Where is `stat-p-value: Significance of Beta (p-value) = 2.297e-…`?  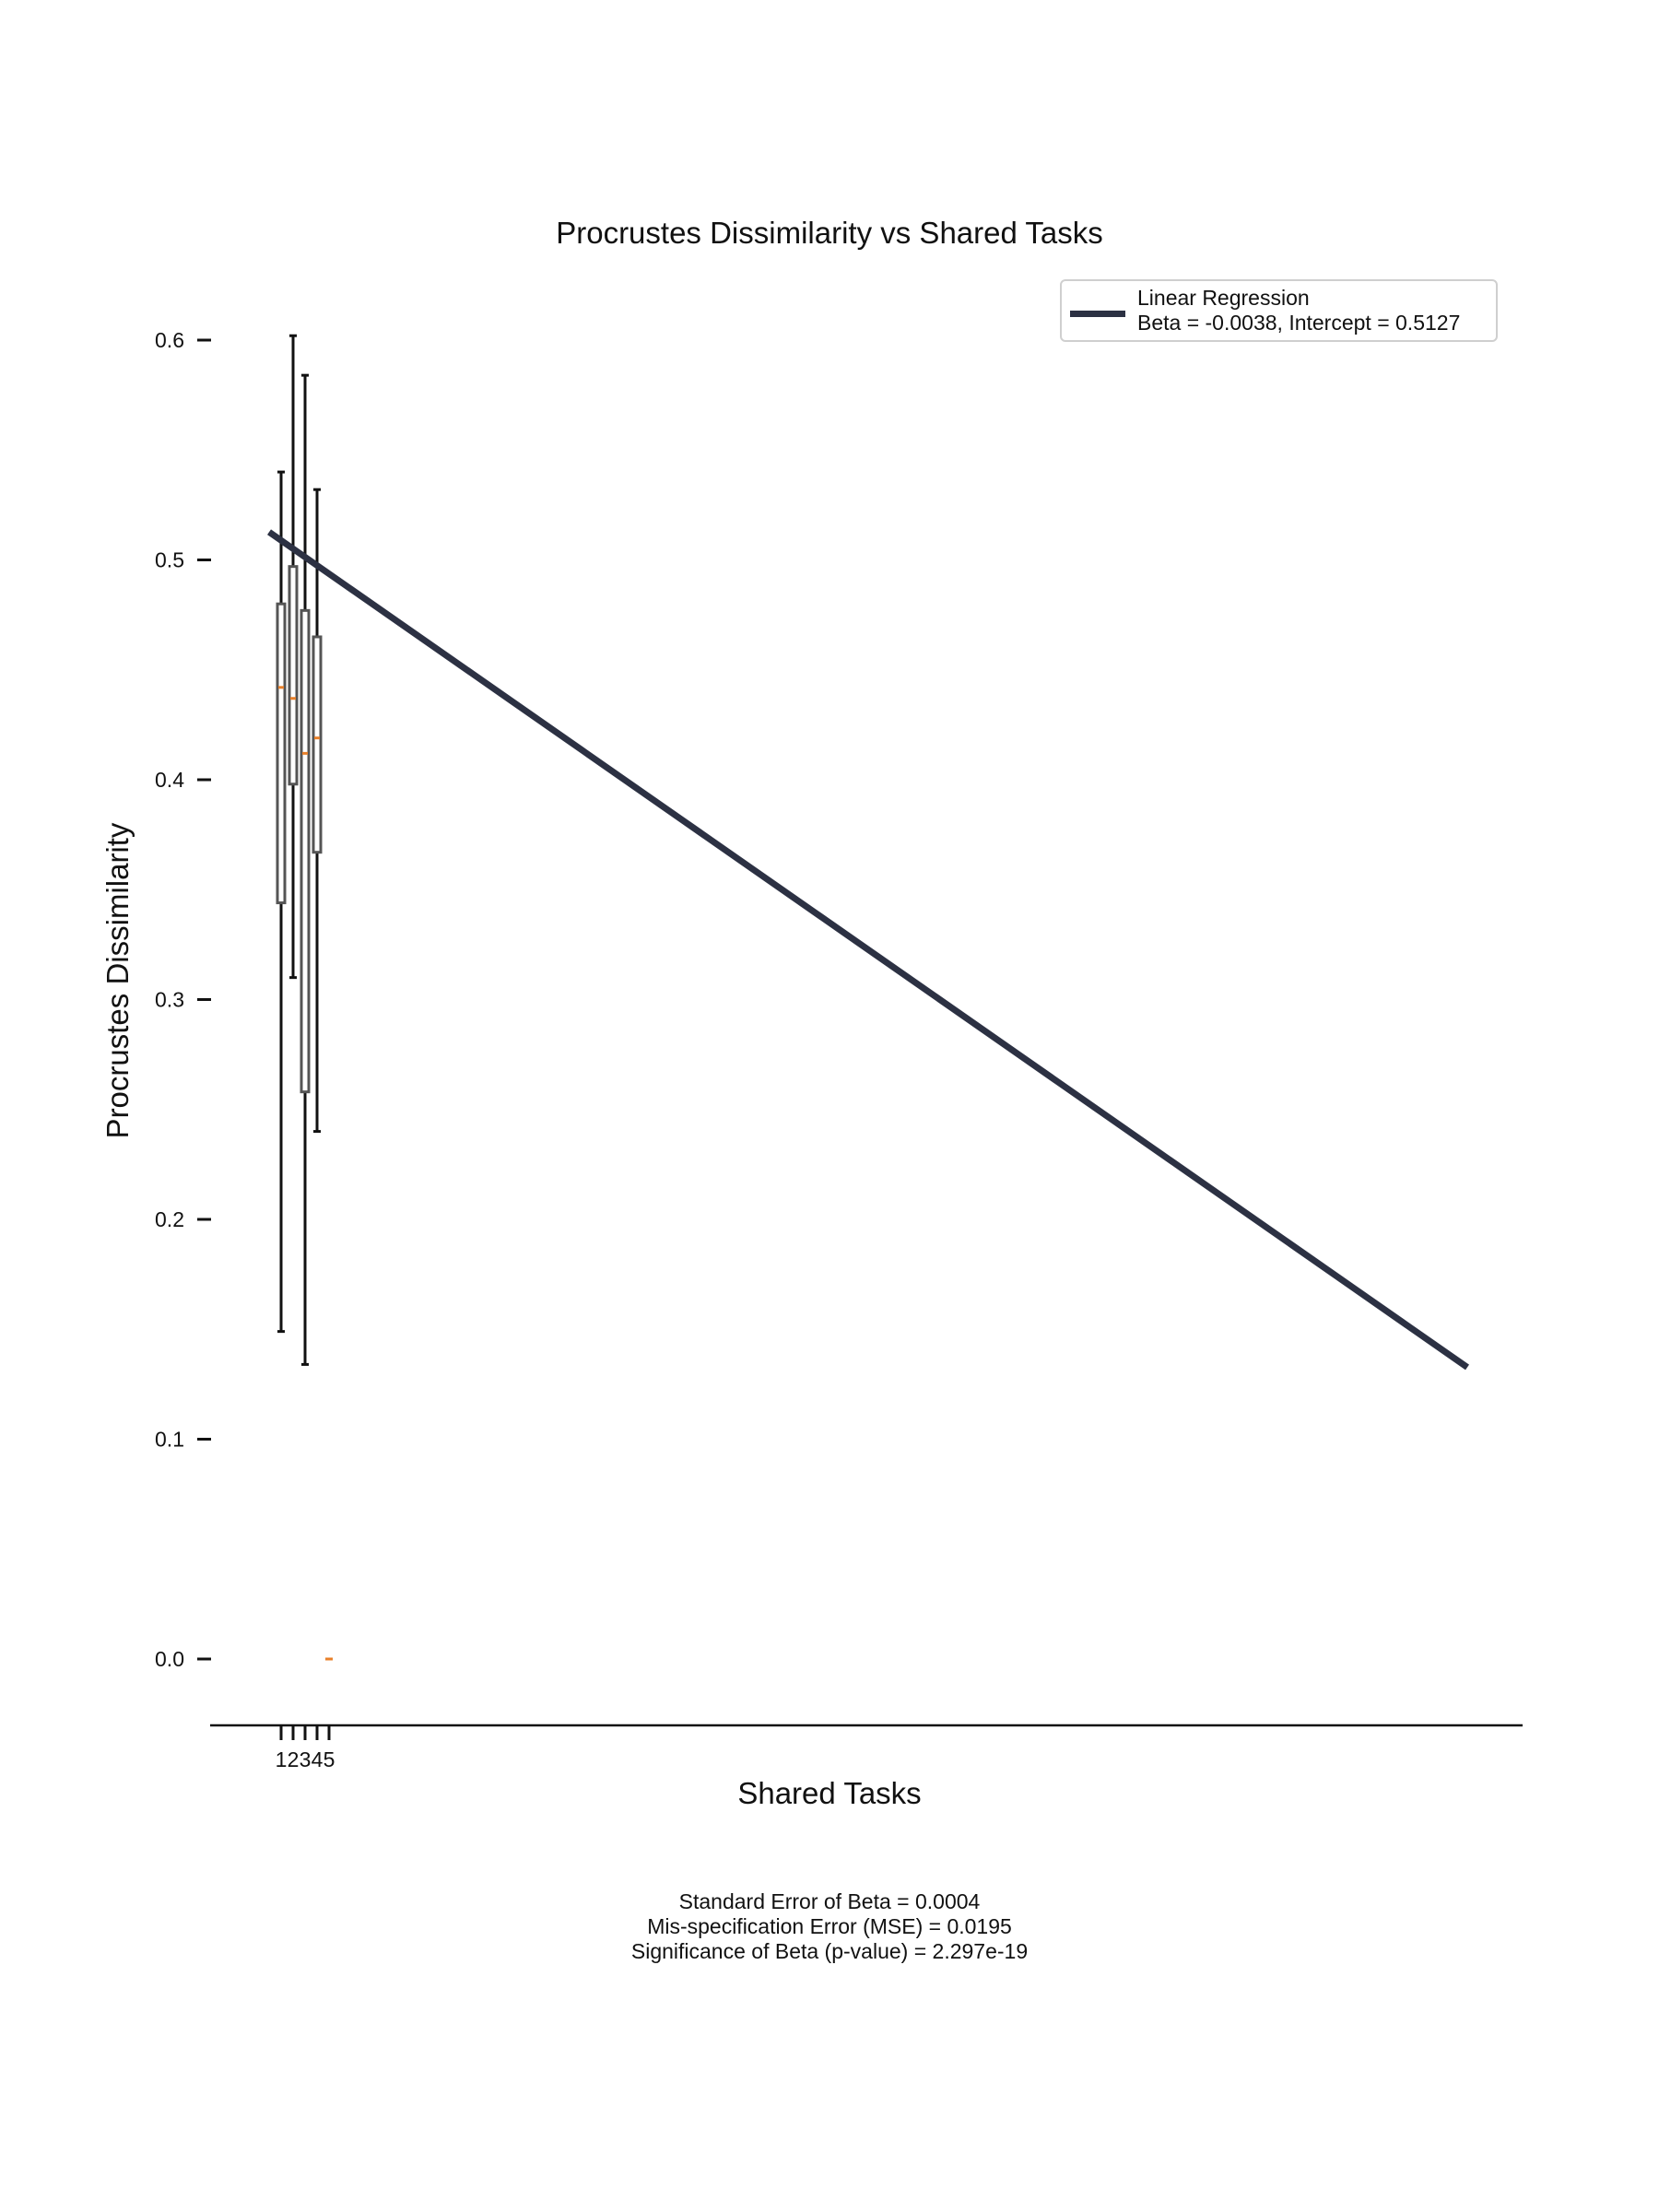
stat-p-value: Significance of Beta (p-value) = 2.297e-… is located at coordinates (829, 1951).